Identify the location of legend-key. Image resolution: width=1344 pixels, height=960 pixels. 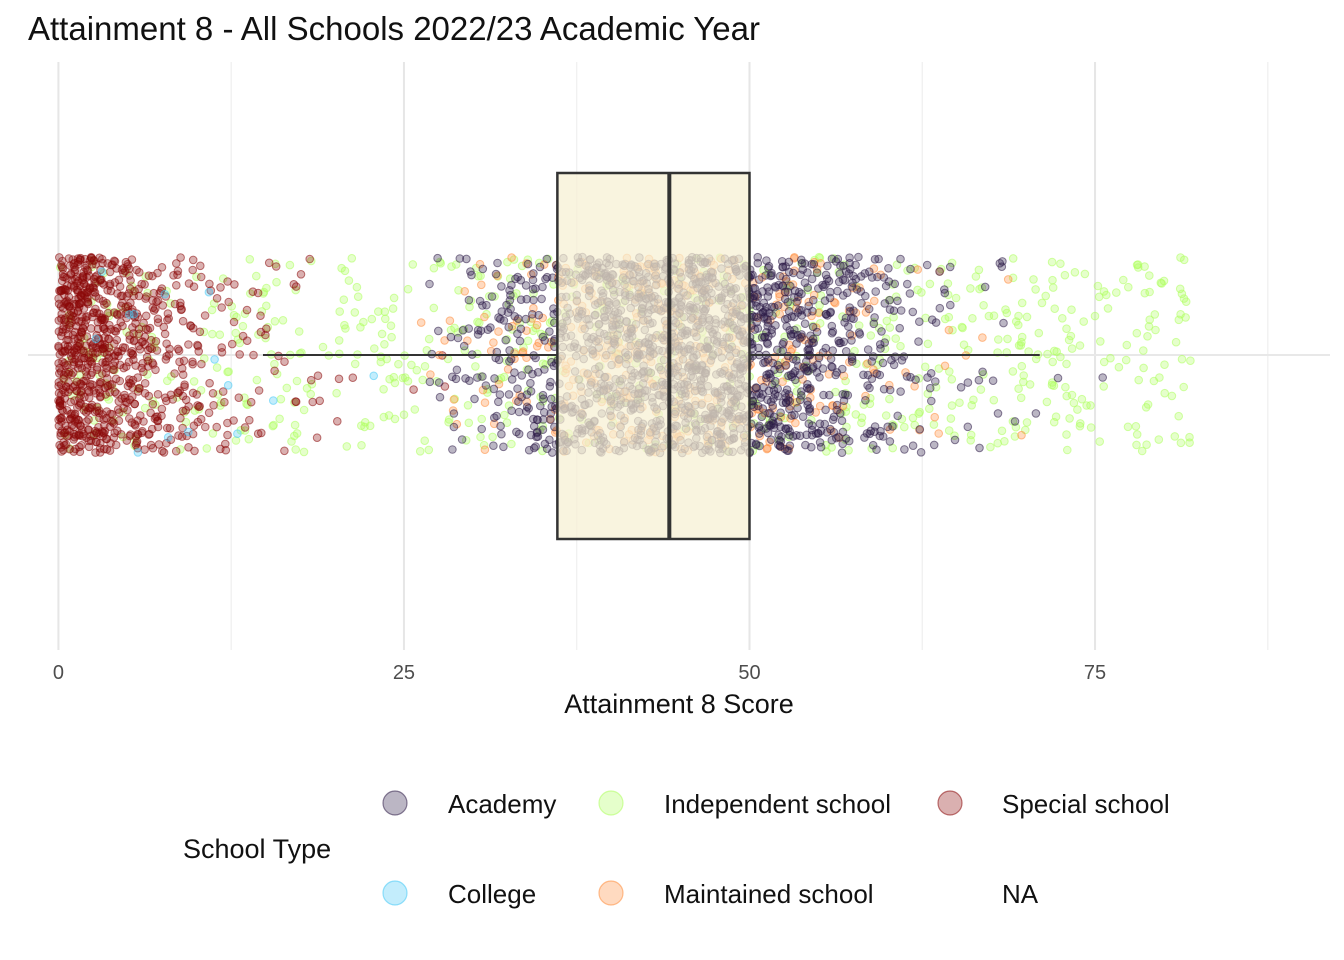
(611, 803).